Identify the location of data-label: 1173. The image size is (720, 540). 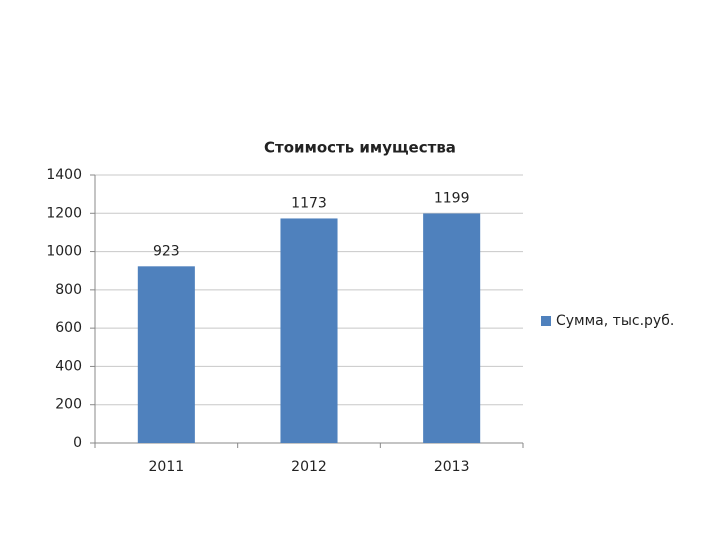
(309, 203).